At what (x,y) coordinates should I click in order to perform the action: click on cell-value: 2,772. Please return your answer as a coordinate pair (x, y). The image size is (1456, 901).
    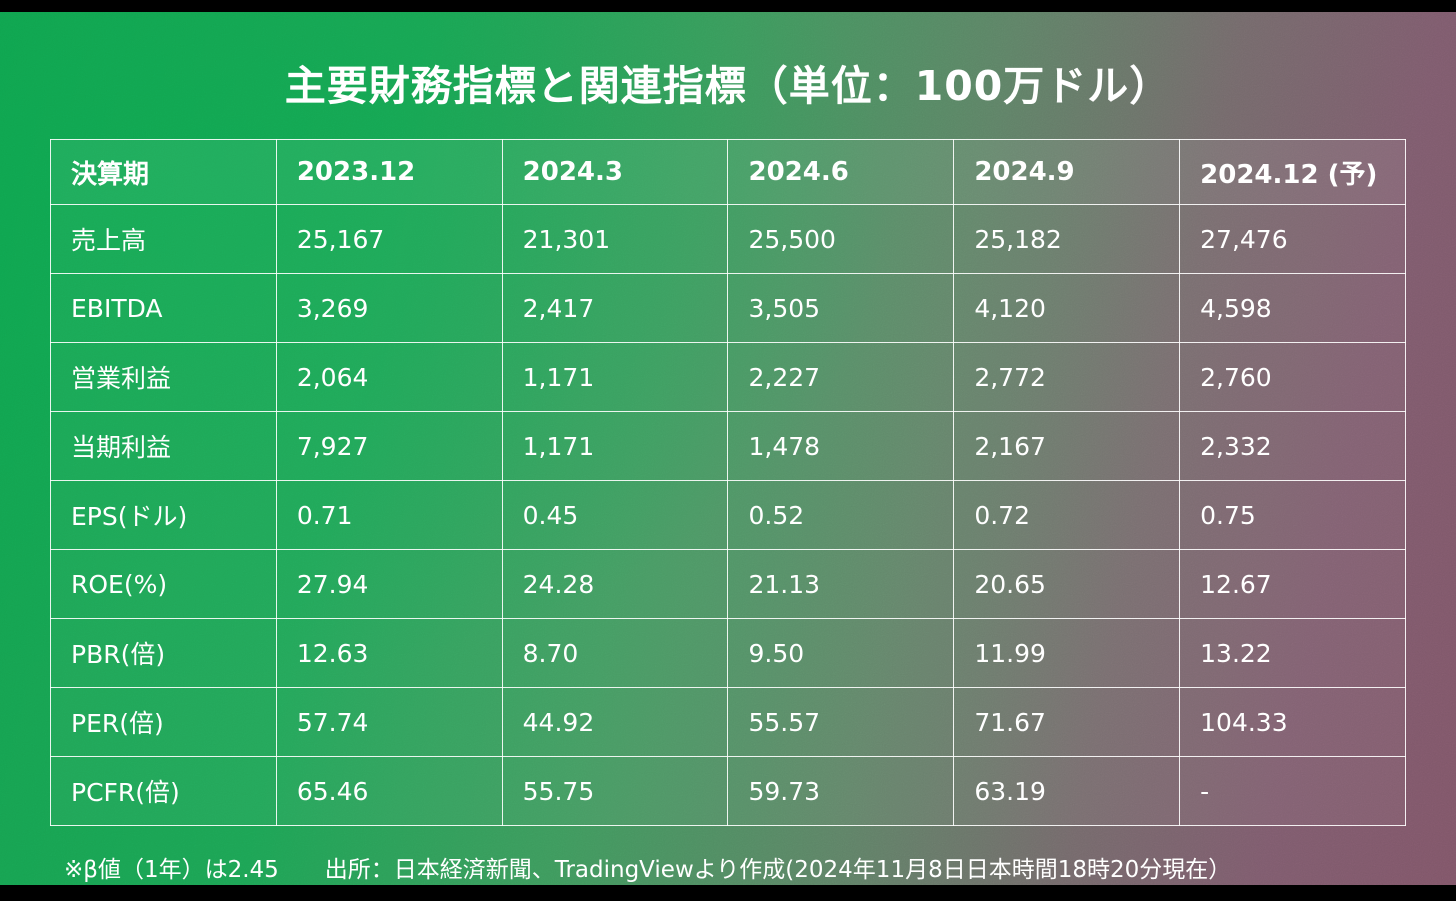
    Looking at the image, I should click on (1067, 377).